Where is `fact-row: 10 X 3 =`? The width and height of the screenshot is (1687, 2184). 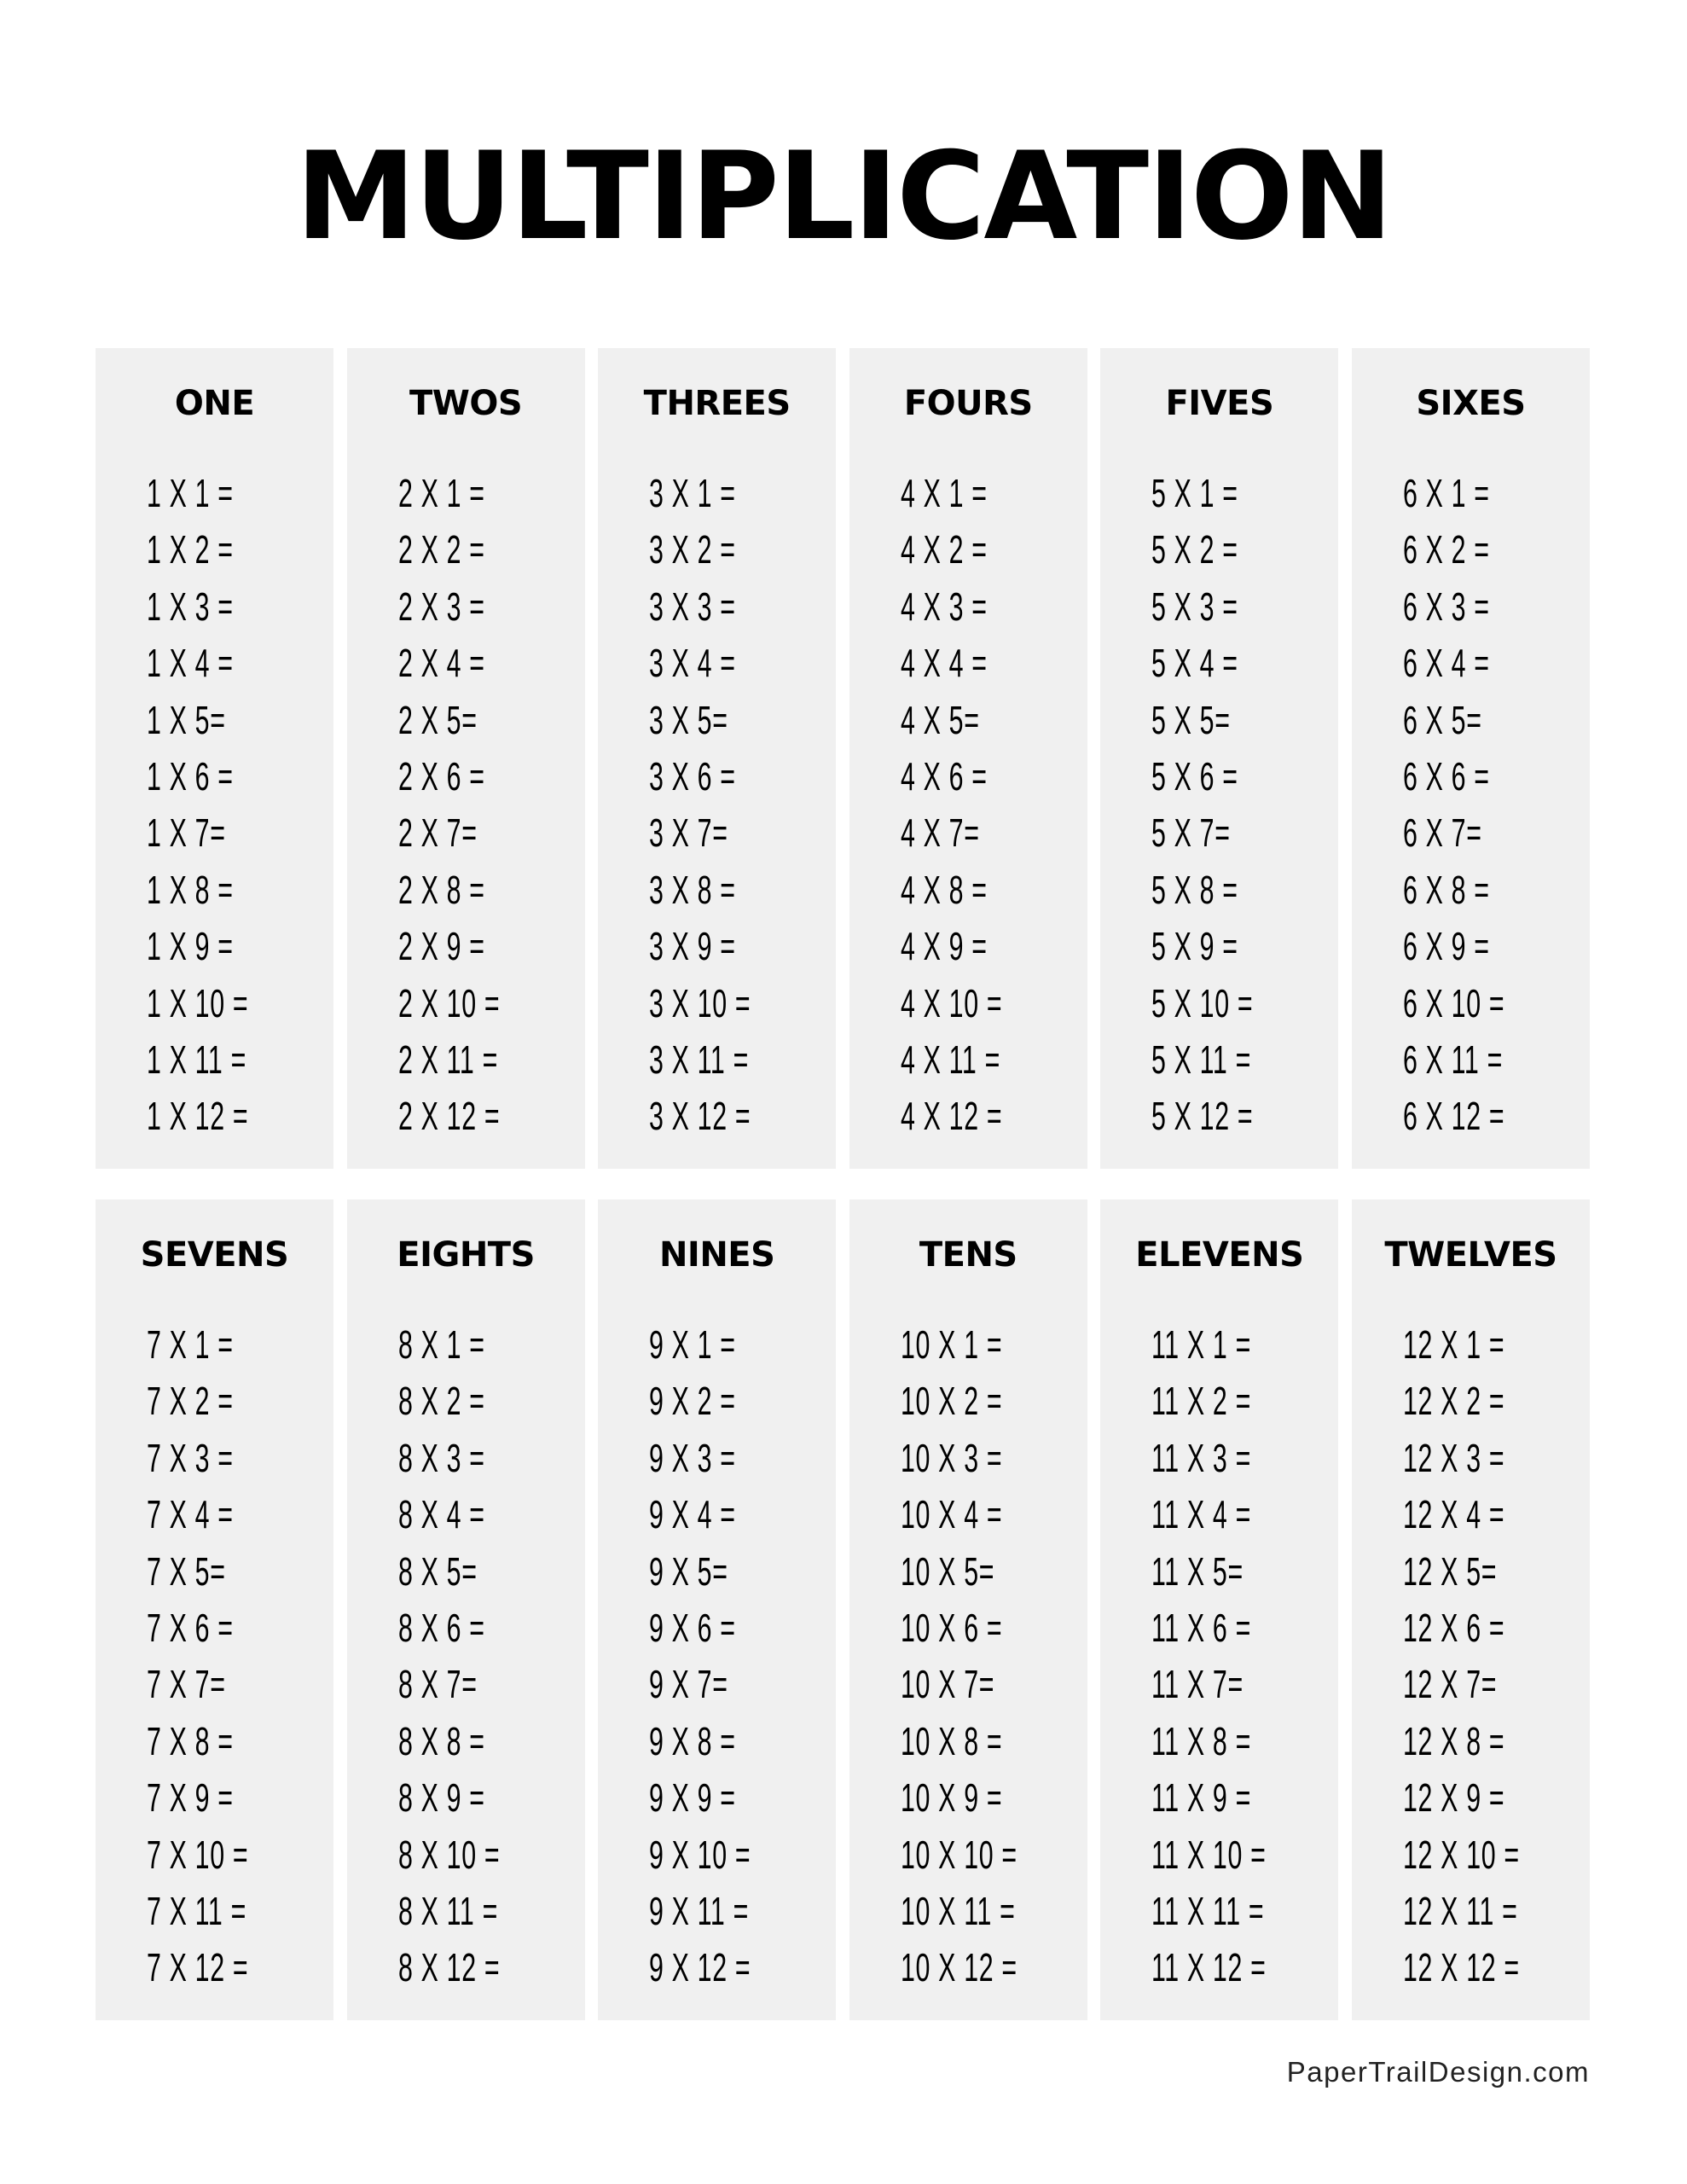 fact-row: 10 X 3 = is located at coordinates (952, 1458).